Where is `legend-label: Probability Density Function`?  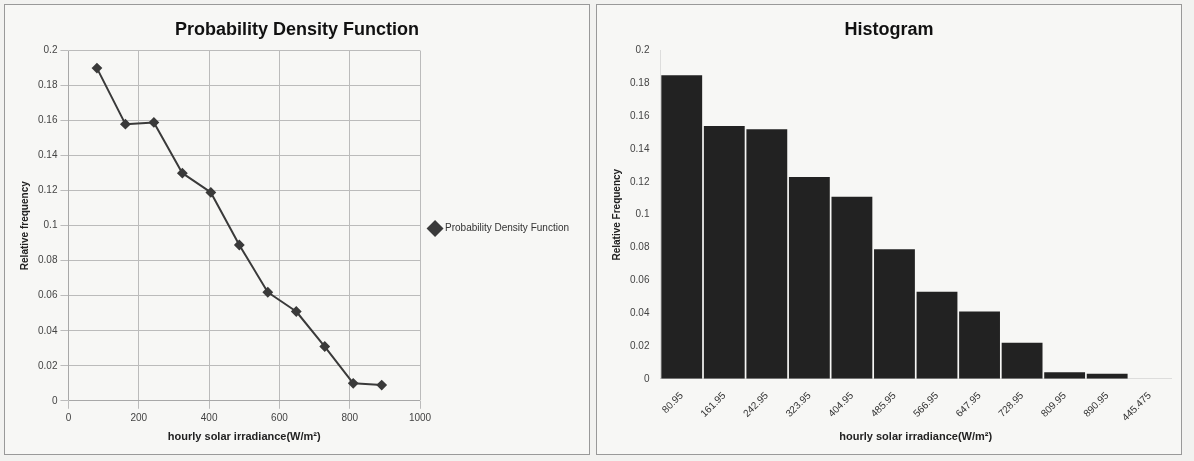
legend-label: Probability Density Function is located at coordinates (507, 228).